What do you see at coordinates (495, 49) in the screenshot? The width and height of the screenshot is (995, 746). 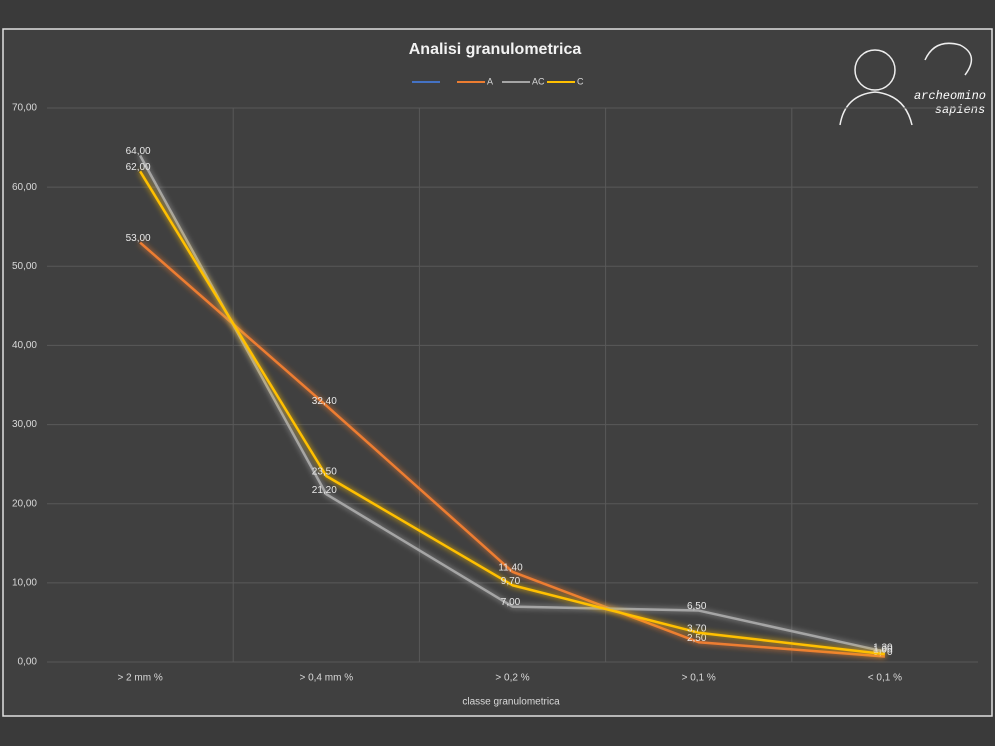 I see `chart-title: Analisi granulometrica` at bounding box center [495, 49].